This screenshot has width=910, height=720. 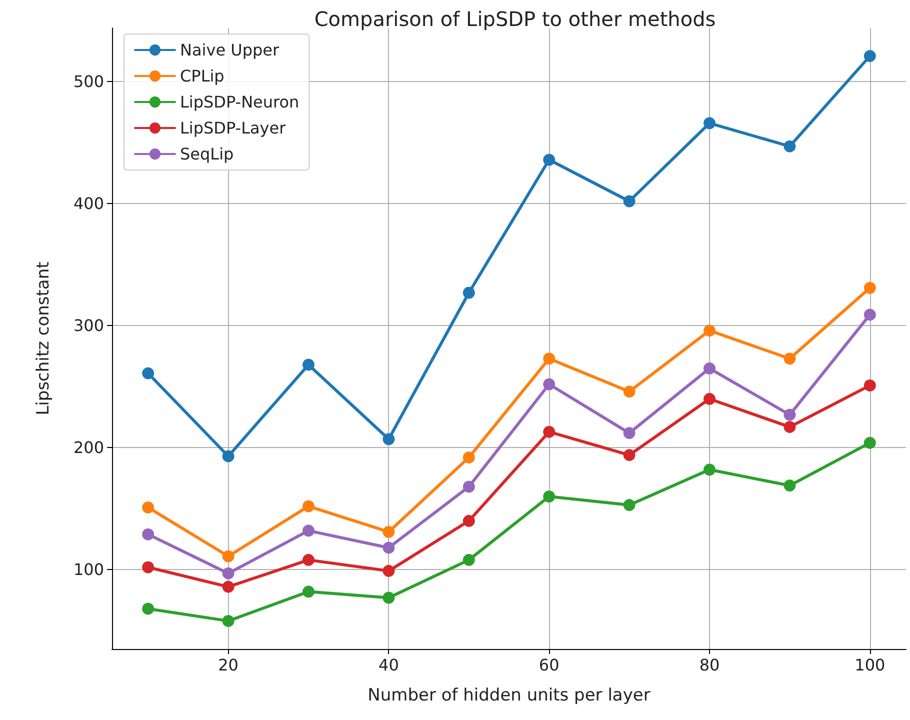 What do you see at coordinates (509, 696) in the screenshot?
I see `x-axis-title: Number of hidden units per layer` at bounding box center [509, 696].